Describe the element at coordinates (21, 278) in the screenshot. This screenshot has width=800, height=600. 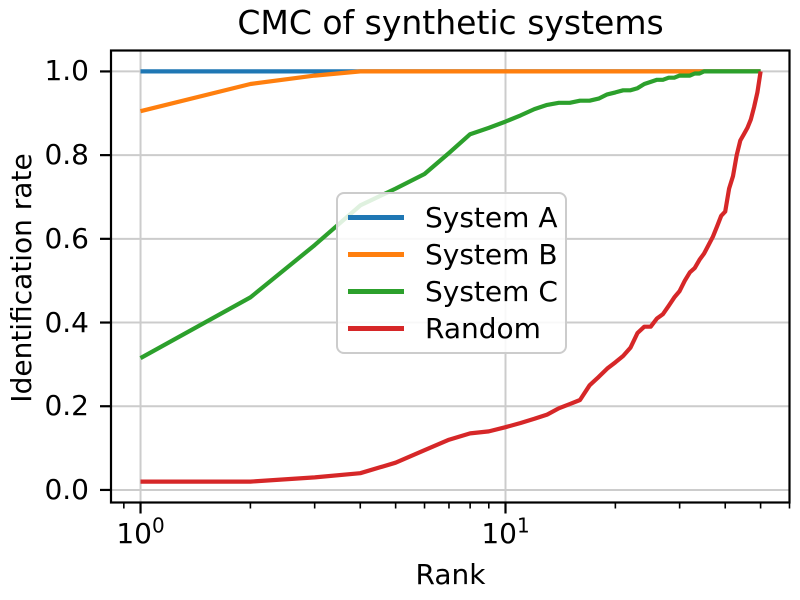
I see `y-axis-label: Identification rate` at that location.